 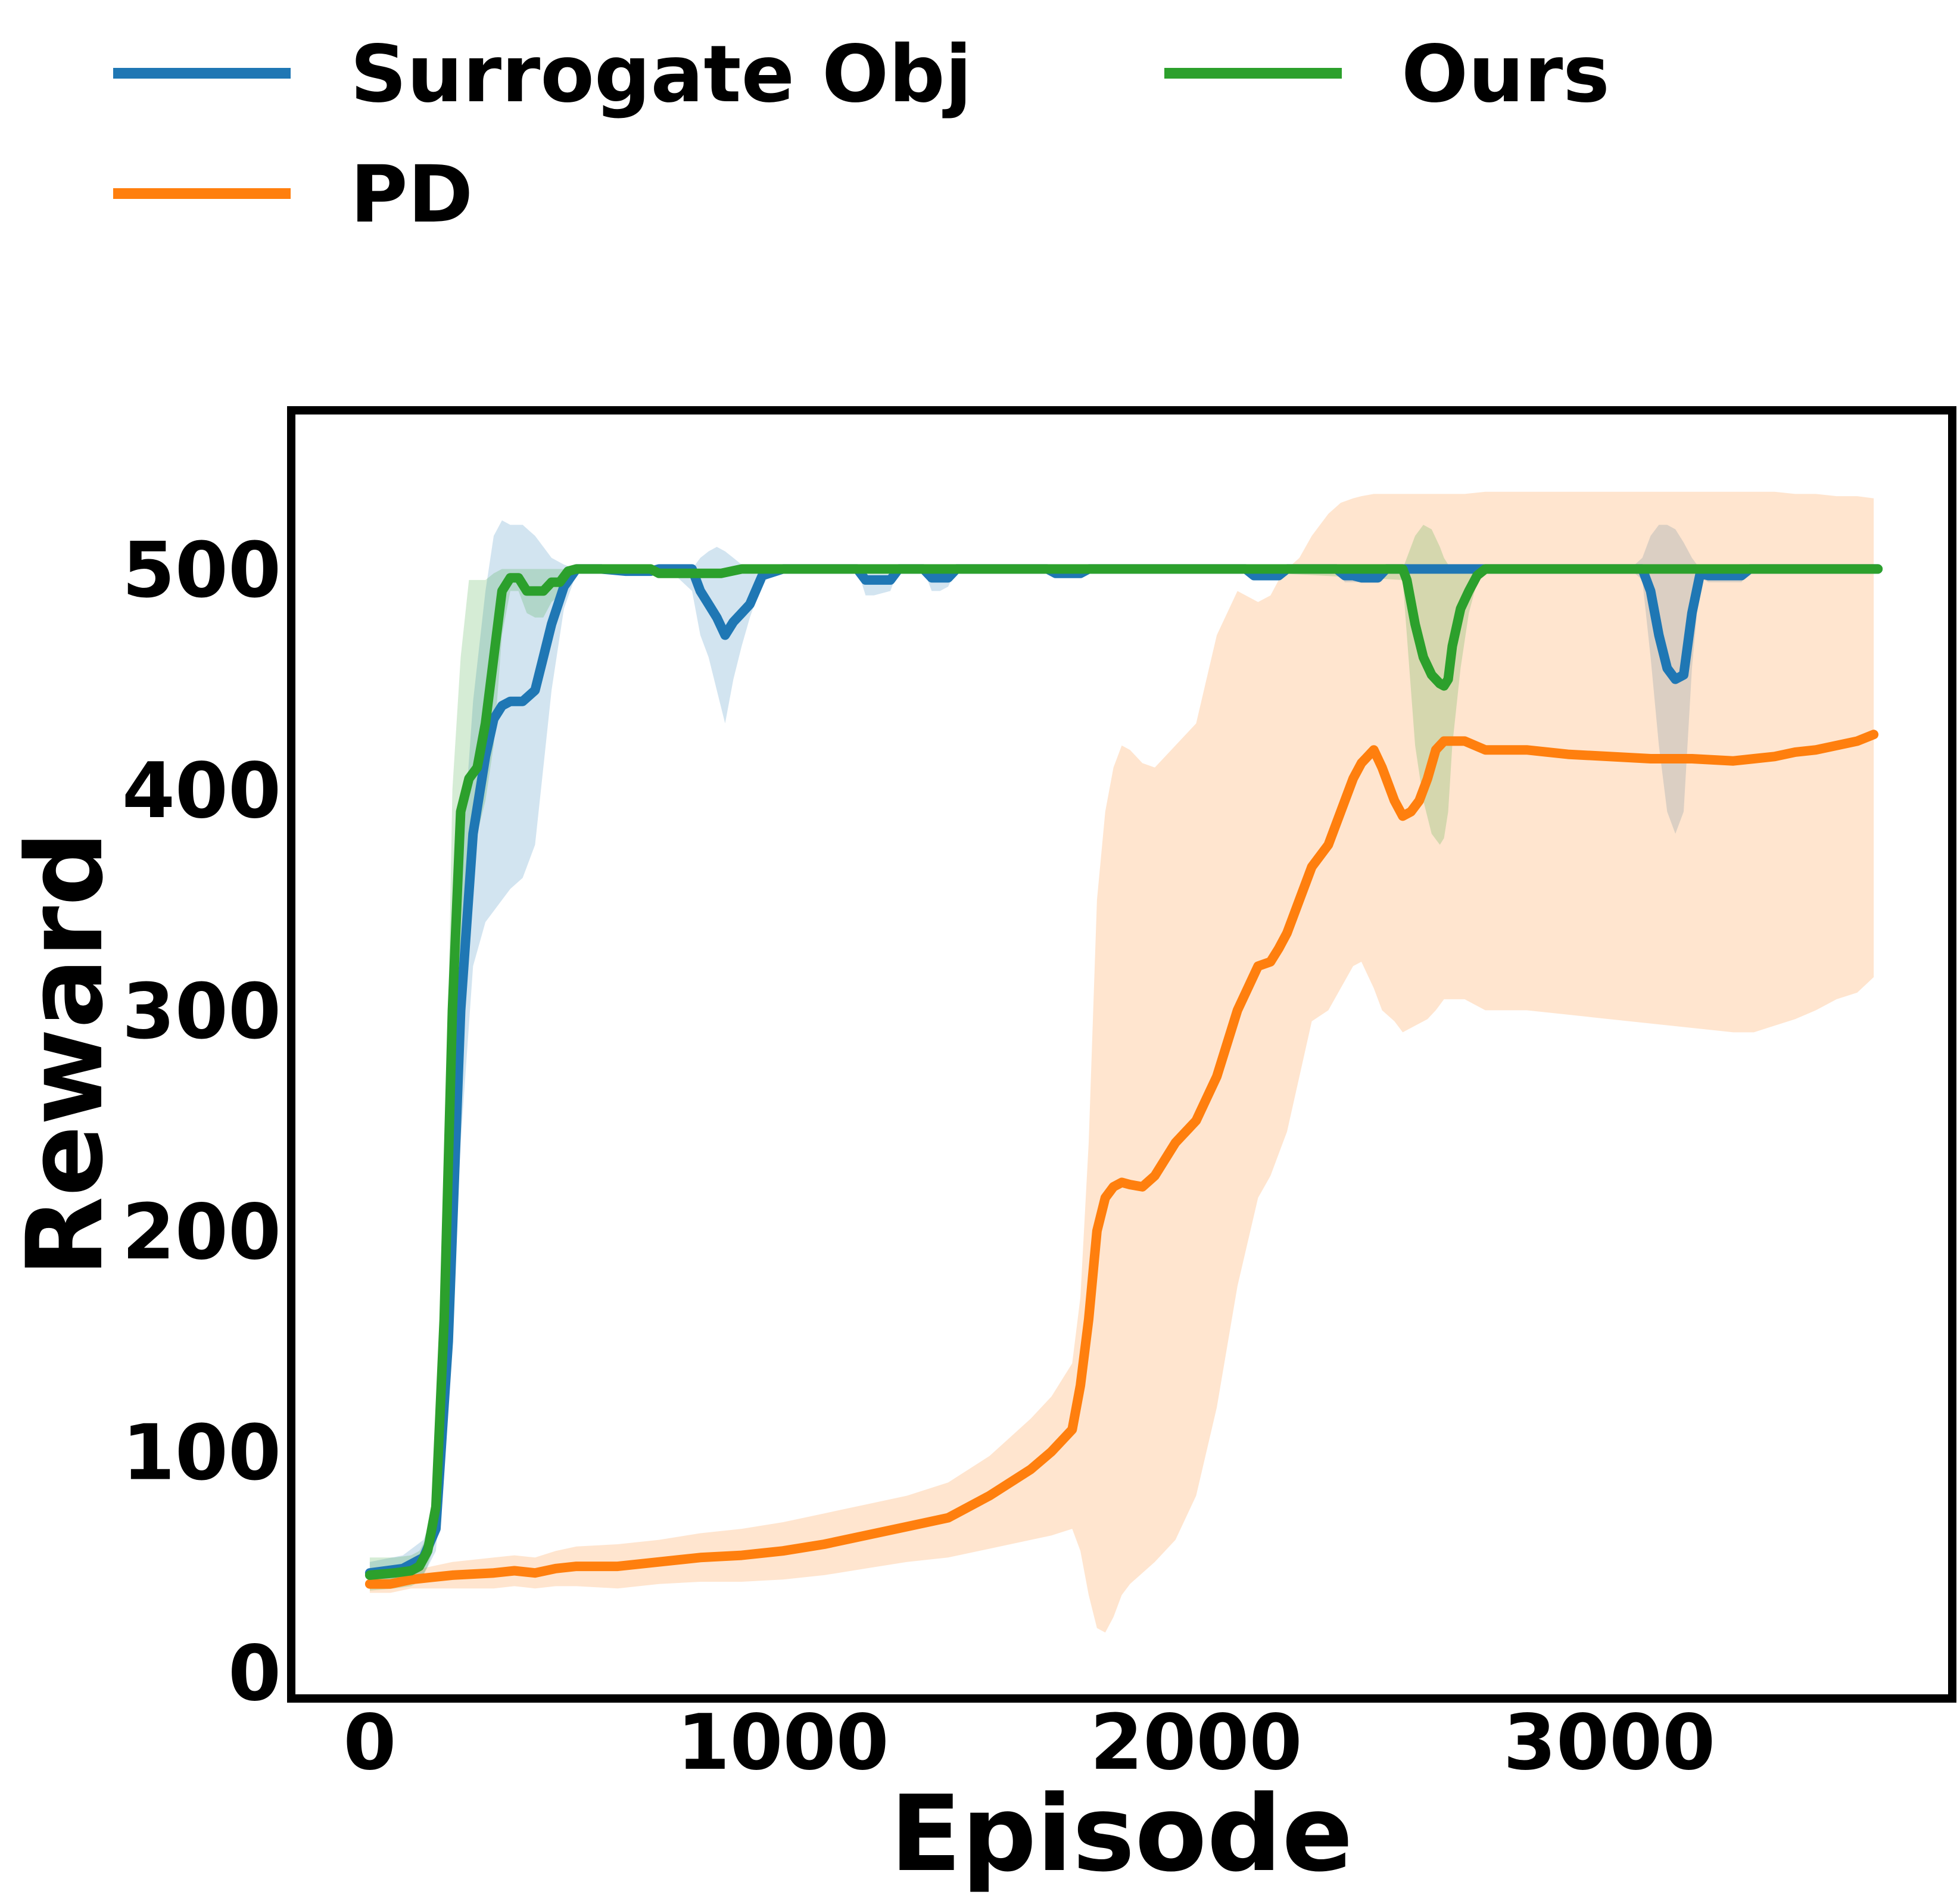 I want to click on legend-label-pd: PD, so click(x=411, y=195).